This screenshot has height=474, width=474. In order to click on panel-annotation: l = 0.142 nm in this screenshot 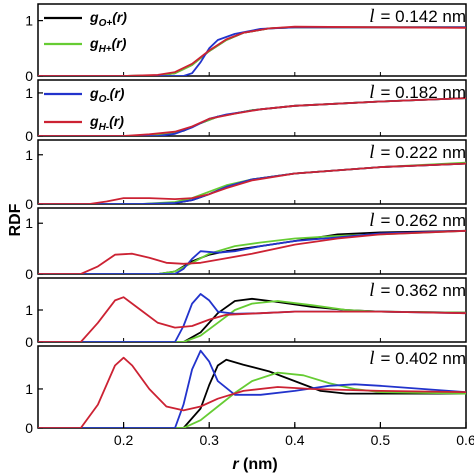, I will do `click(417, 16)`.